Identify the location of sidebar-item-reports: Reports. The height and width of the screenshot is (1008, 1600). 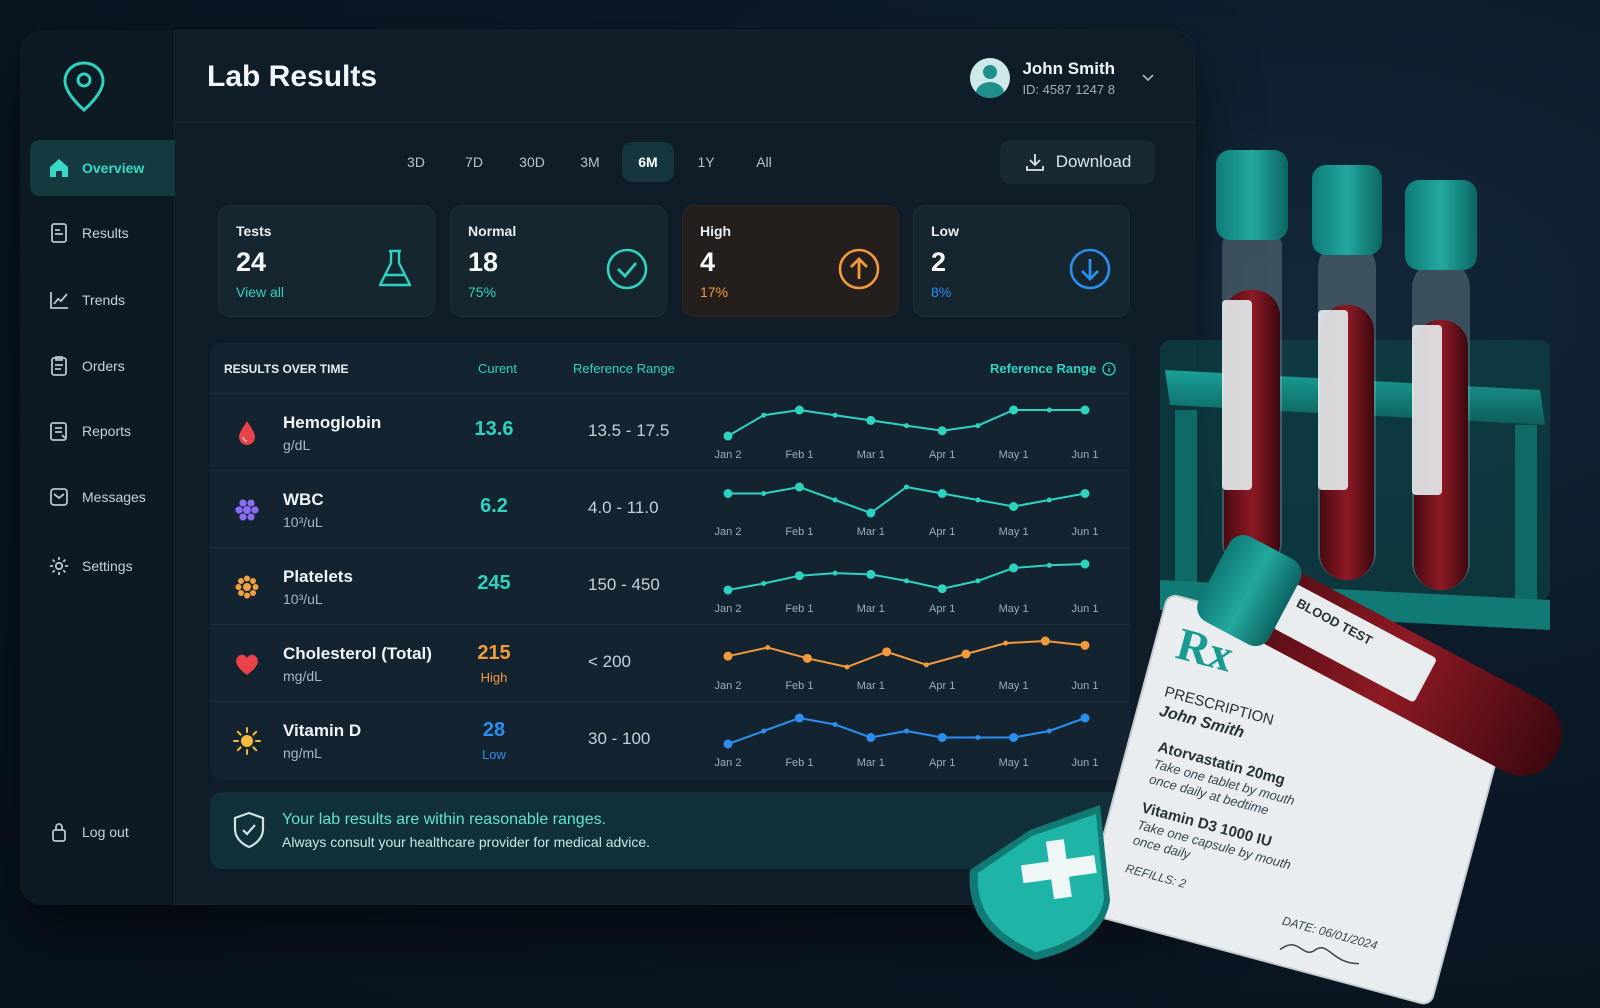
(102, 431).